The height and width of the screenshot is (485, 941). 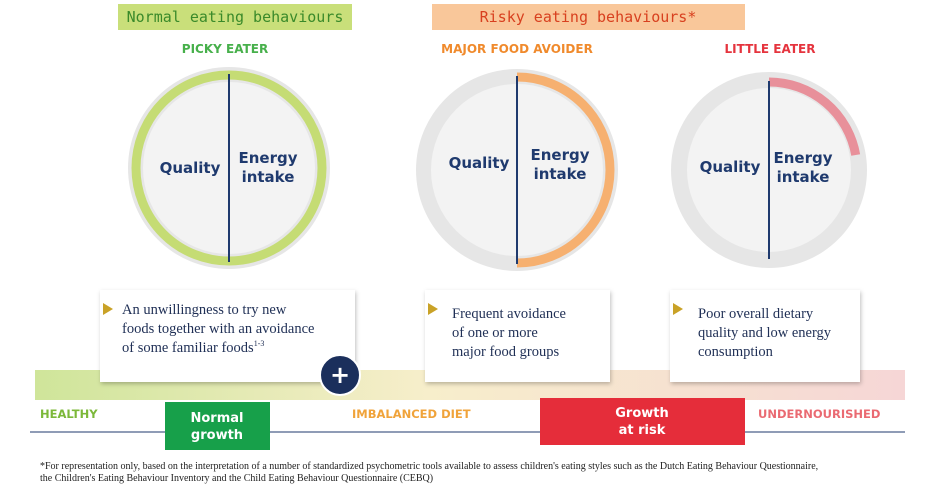 I want to click on description-line: Poor overall dietary, so click(x=756, y=314).